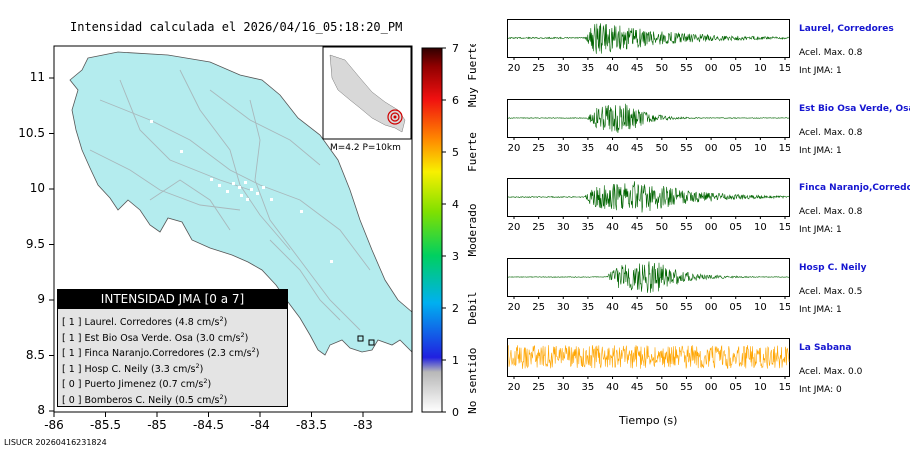 This screenshot has width=910, height=460. I want to click on station-marker, so click(371, 342).